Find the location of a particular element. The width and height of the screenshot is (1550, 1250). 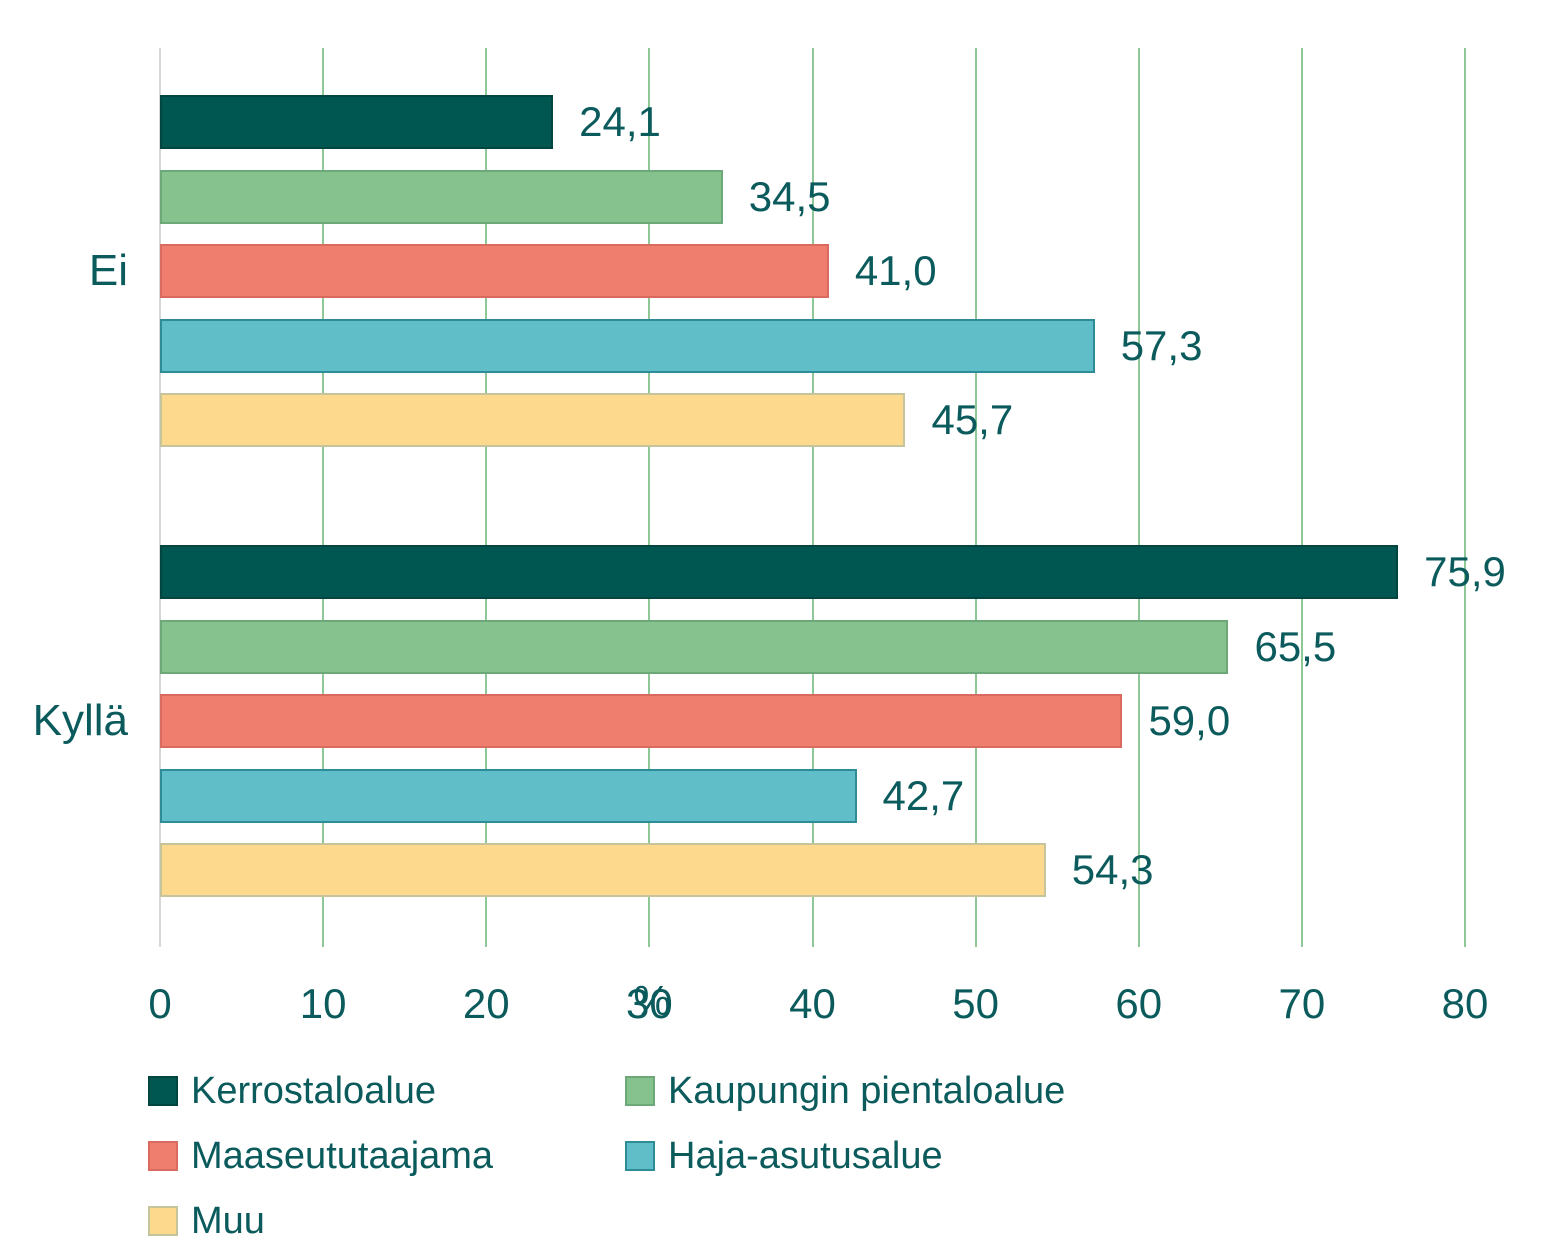

category-label: Kyllä is located at coordinates (80, 720).